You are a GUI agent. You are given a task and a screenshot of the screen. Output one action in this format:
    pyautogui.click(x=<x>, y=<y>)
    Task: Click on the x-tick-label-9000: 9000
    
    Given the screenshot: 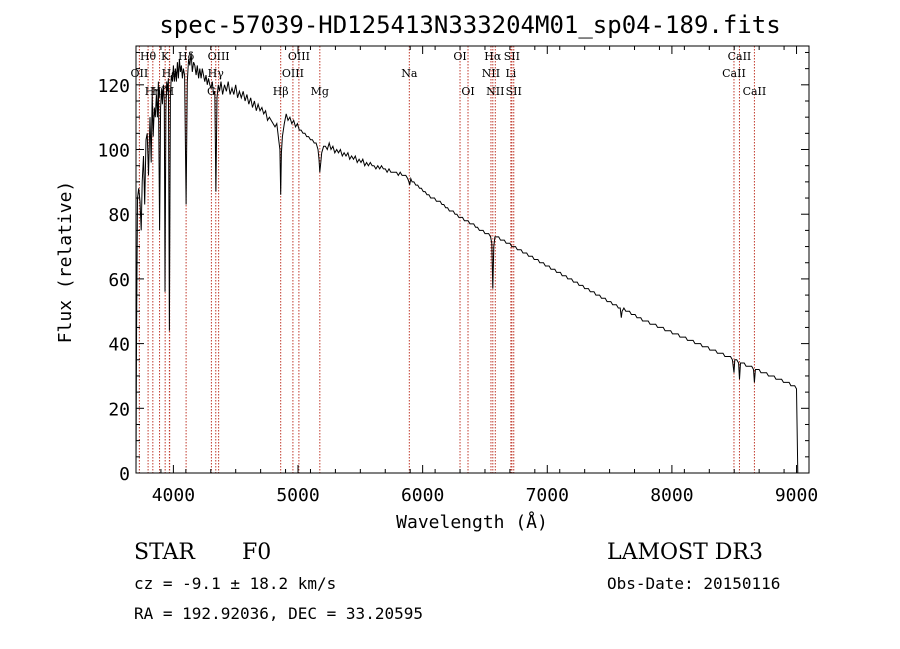 What is the action you would take?
    pyautogui.click(x=796, y=495)
    